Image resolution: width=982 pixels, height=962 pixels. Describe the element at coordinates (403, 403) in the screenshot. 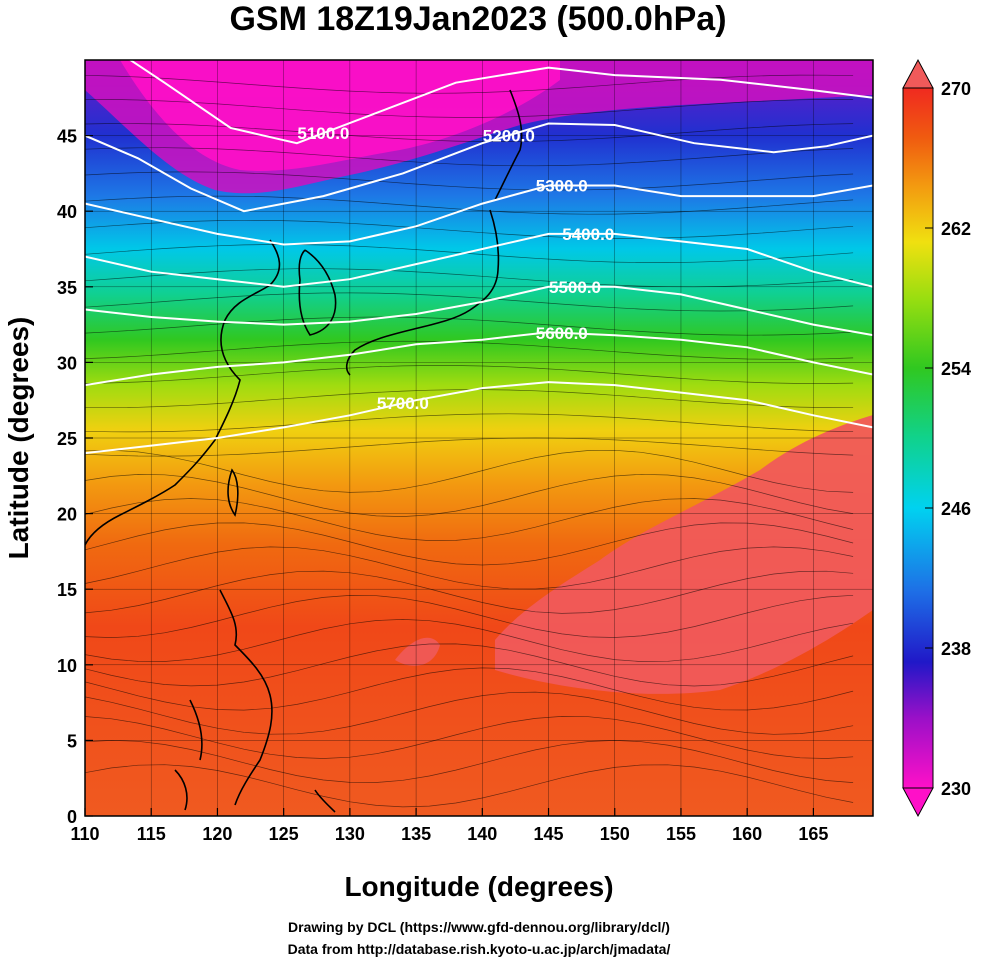

I see `contour-label: 5700.0` at that location.